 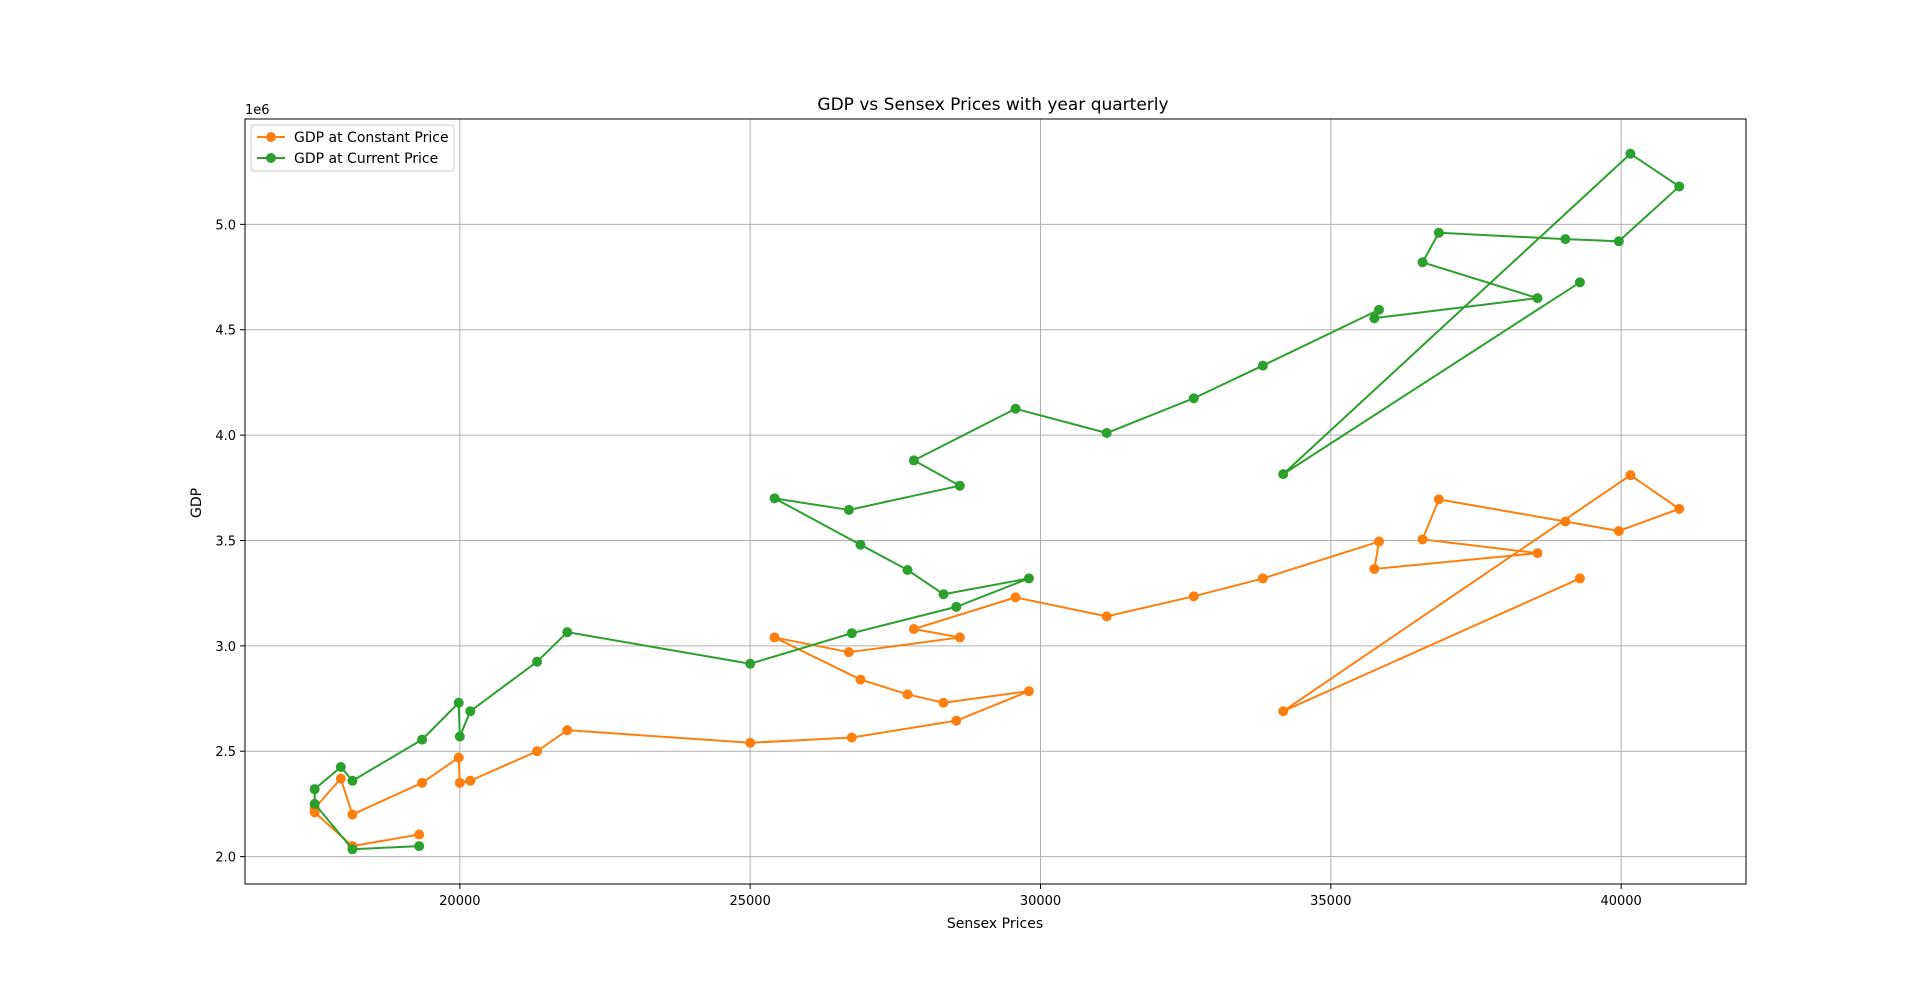 What do you see at coordinates (459, 901) in the screenshot?
I see `x-tick-label: 20000` at bounding box center [459, 901].